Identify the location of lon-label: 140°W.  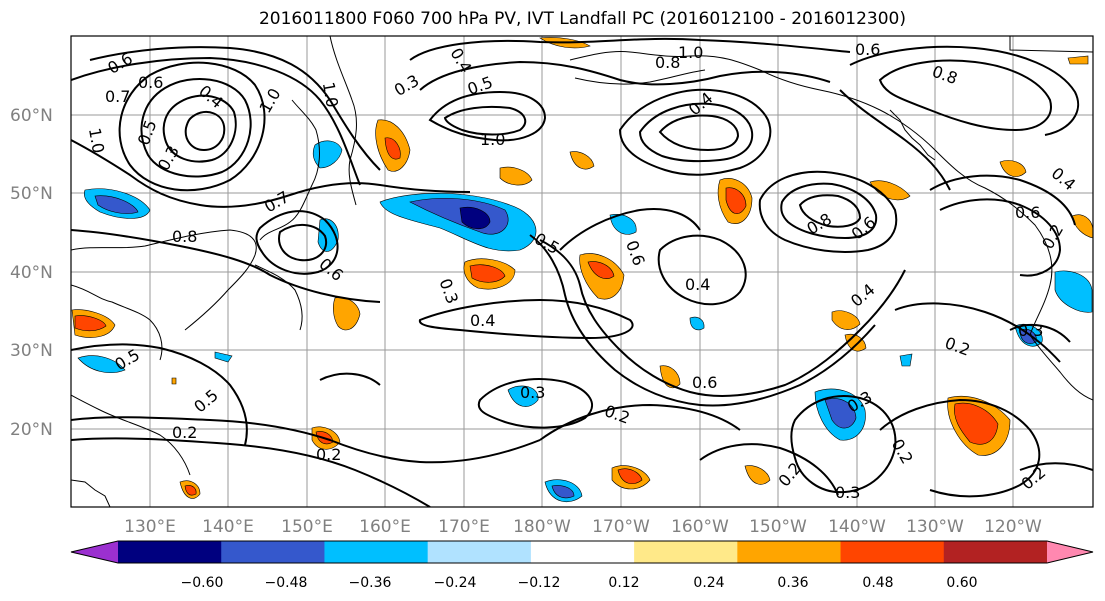
(857, 527).